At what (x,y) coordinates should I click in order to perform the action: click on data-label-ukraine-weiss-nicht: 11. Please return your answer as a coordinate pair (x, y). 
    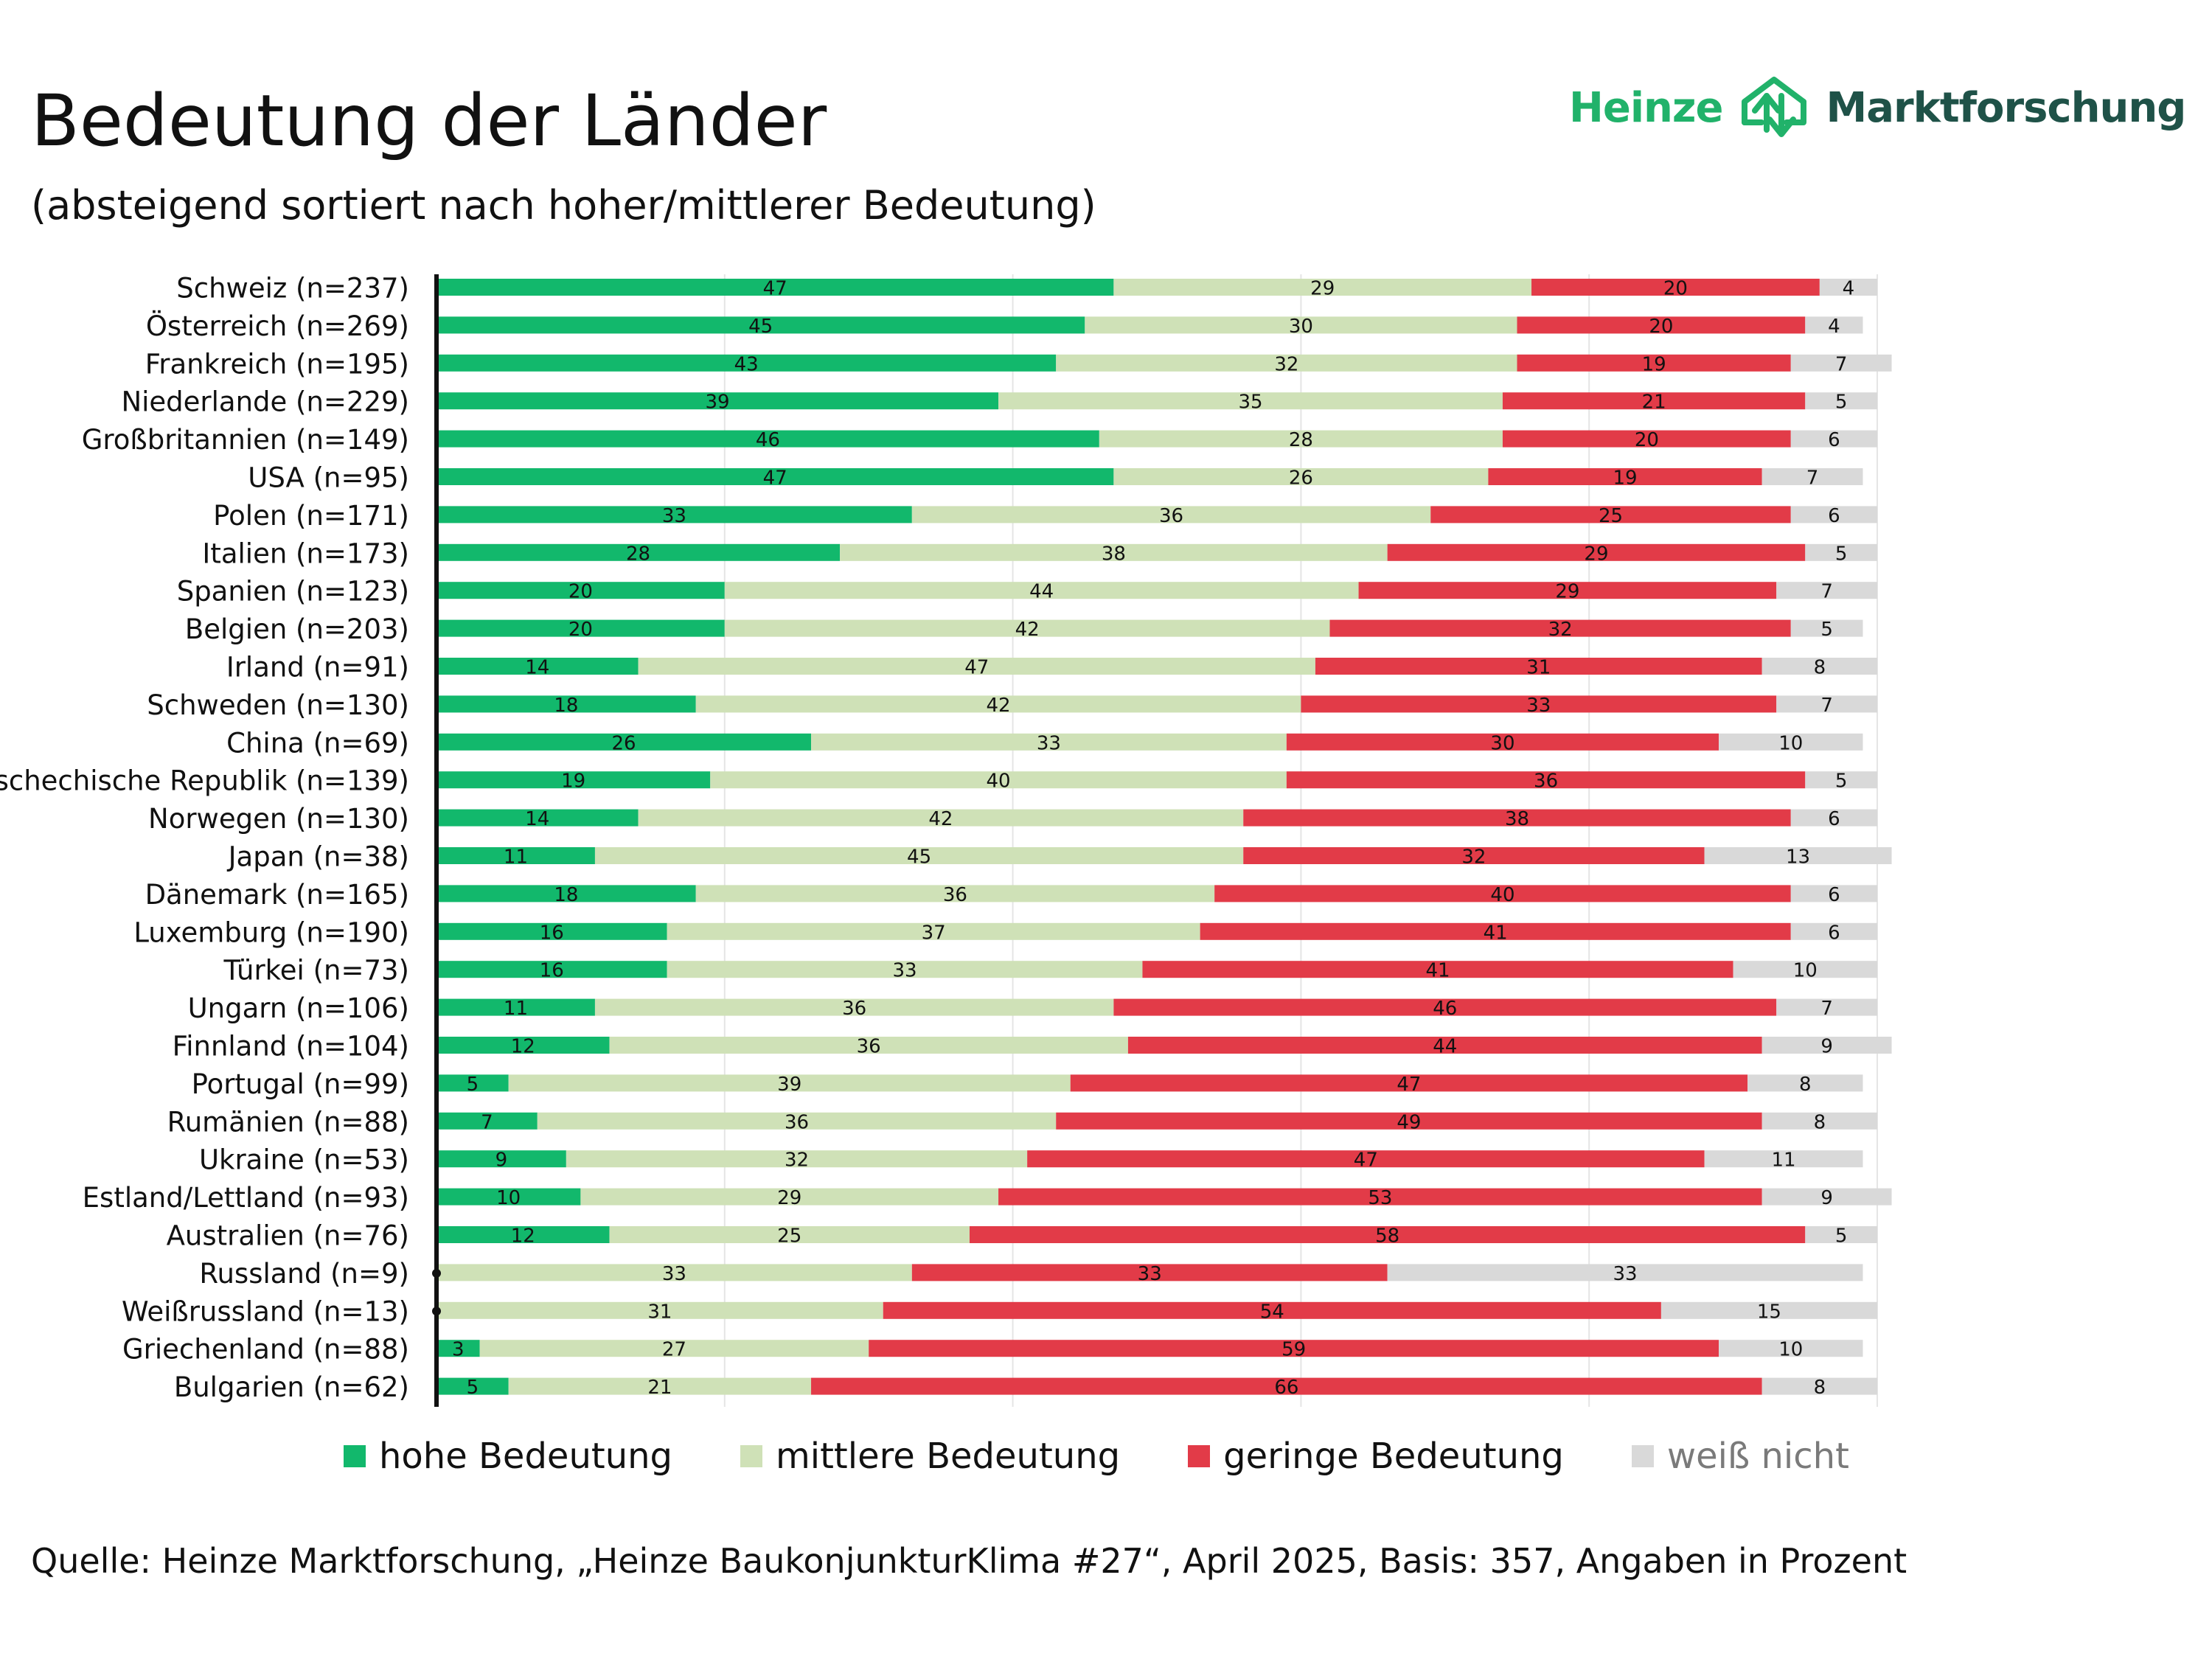
    Looking at the image, I should click on (1783, 1161).